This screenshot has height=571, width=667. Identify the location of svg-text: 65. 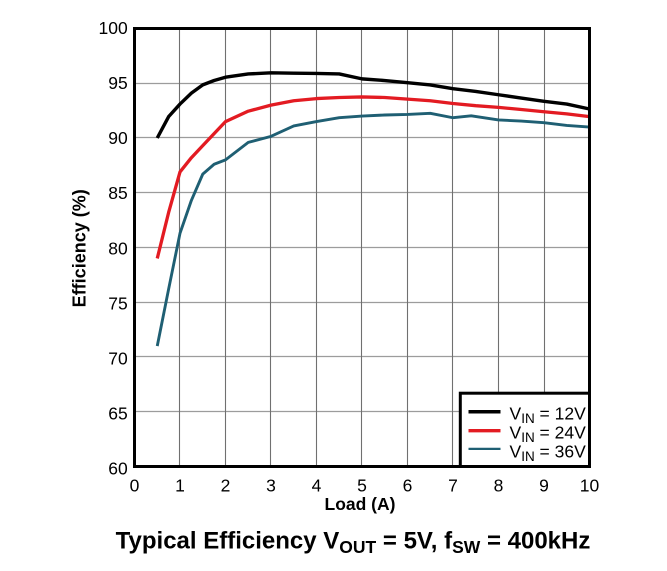
(117, 413).